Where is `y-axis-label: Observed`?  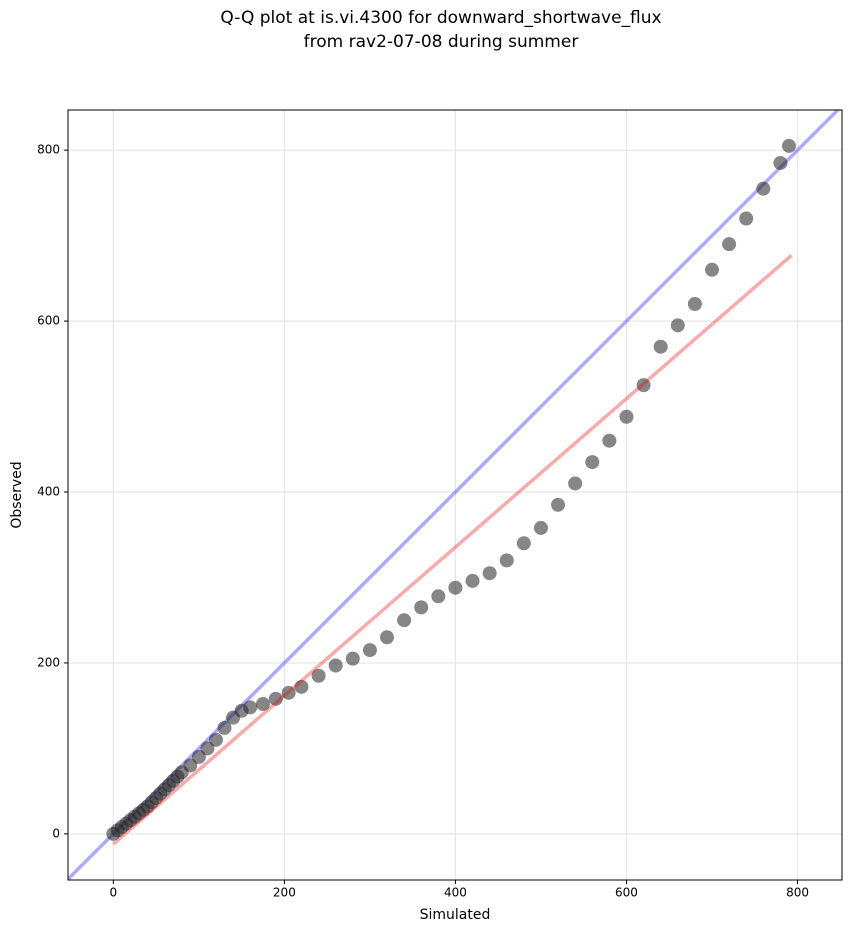 y-axis-label: Observed is located at coordinates (17, 494).